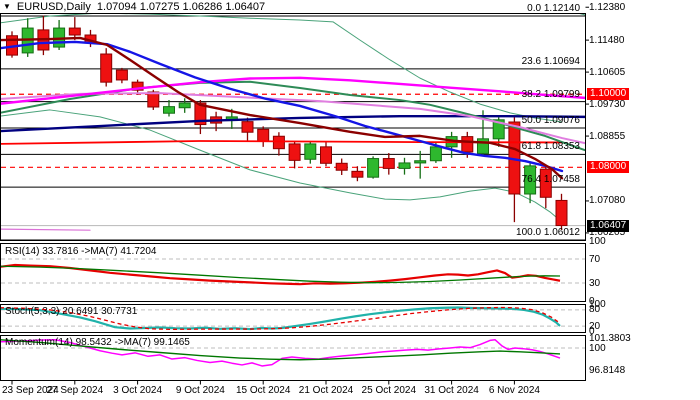  What do you see at coordinates (550, 94) in the screenshot?
I see `fibonacci-label: 38.2 1.09799` at bounding box center [550, 94].